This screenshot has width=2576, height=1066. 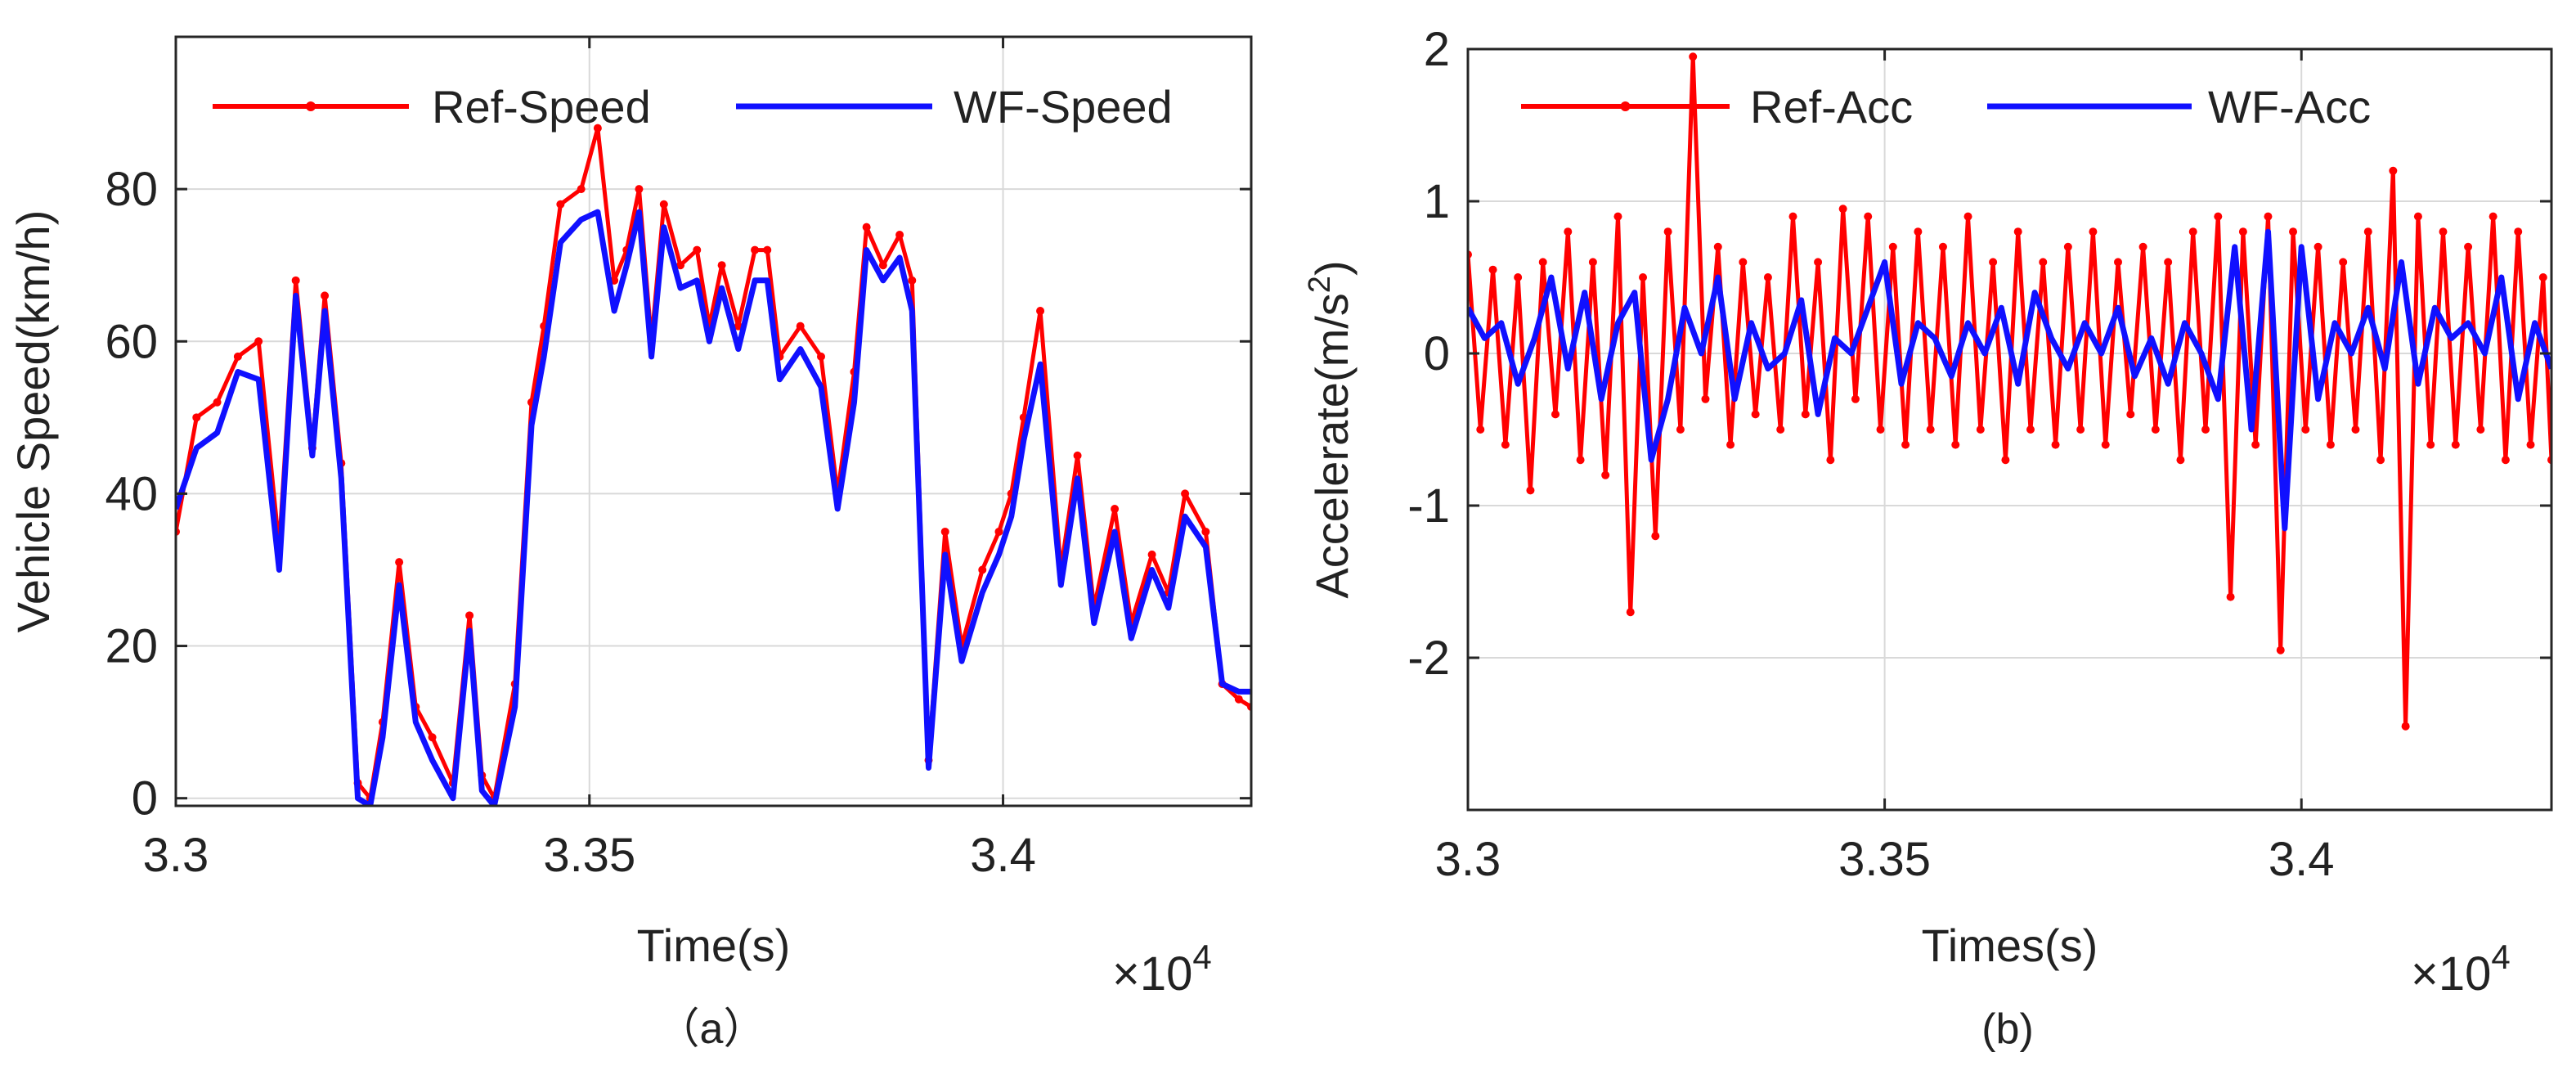 What do you see at coordinates (1625, 106) in the screenshot?
I see `legend-marker` at bounding box center [1625, 106].